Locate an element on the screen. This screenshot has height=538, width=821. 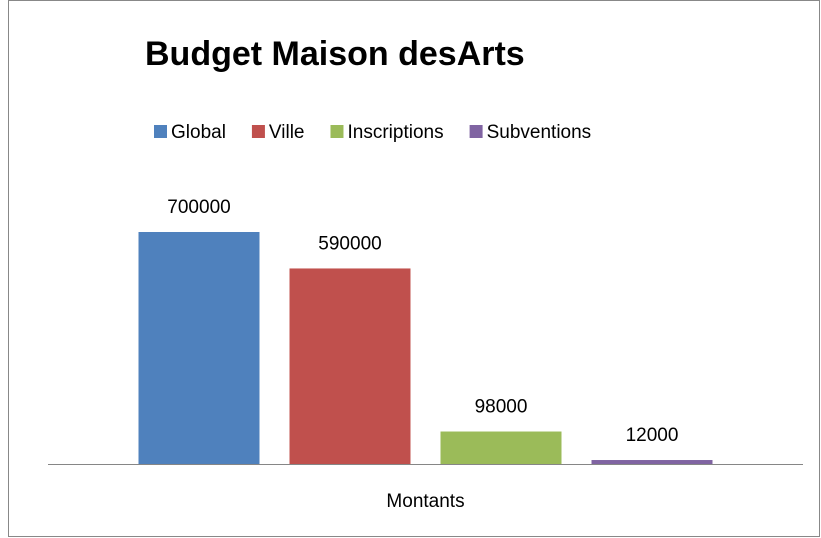
legend-label: Global is located at coordinates (198, 132).